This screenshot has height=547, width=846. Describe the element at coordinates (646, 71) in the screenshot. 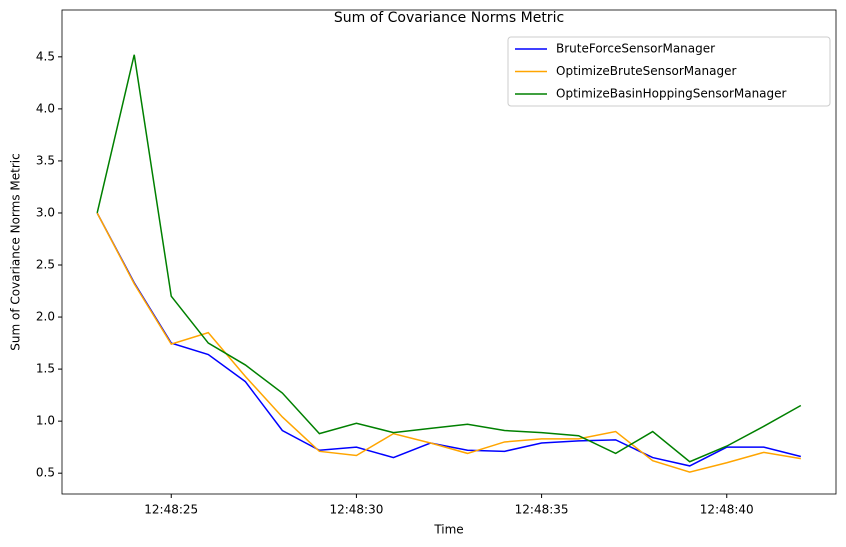

I see `legend-label: OptimizeBruteSensorManager` at that location.